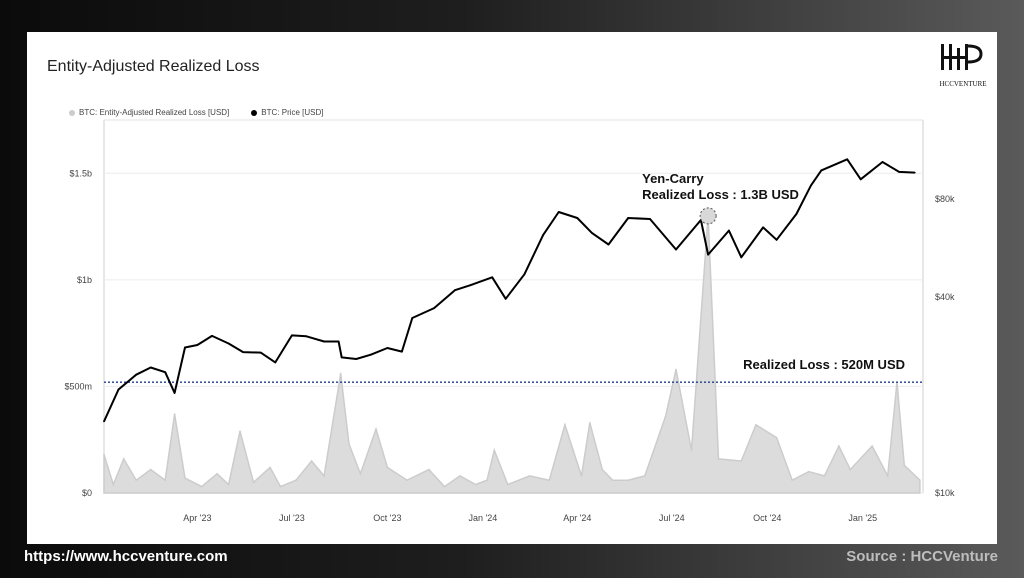  Describe the element at coordinates (154, 112) in the screenshot. I see `legend-label-realized-loss: BTC: Entity-Adjusted Realized Loss [USD]` at that location.